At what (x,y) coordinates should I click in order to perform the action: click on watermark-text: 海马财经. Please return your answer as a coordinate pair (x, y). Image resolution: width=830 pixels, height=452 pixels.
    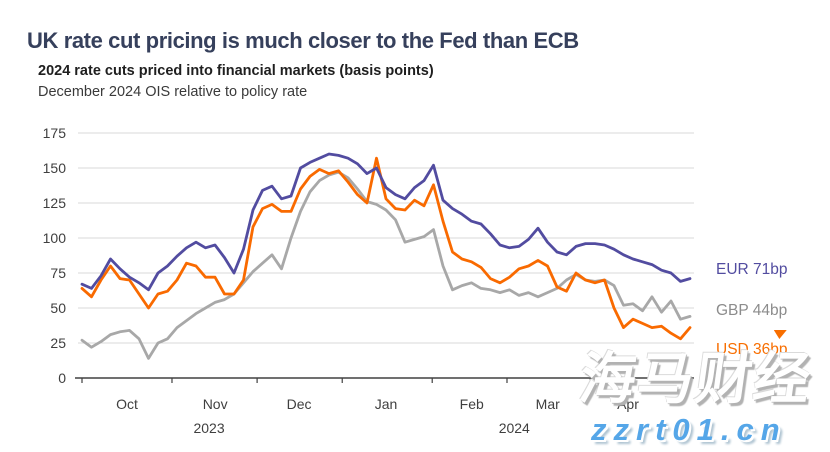
    Looking at the image, I should click on (696, 378).